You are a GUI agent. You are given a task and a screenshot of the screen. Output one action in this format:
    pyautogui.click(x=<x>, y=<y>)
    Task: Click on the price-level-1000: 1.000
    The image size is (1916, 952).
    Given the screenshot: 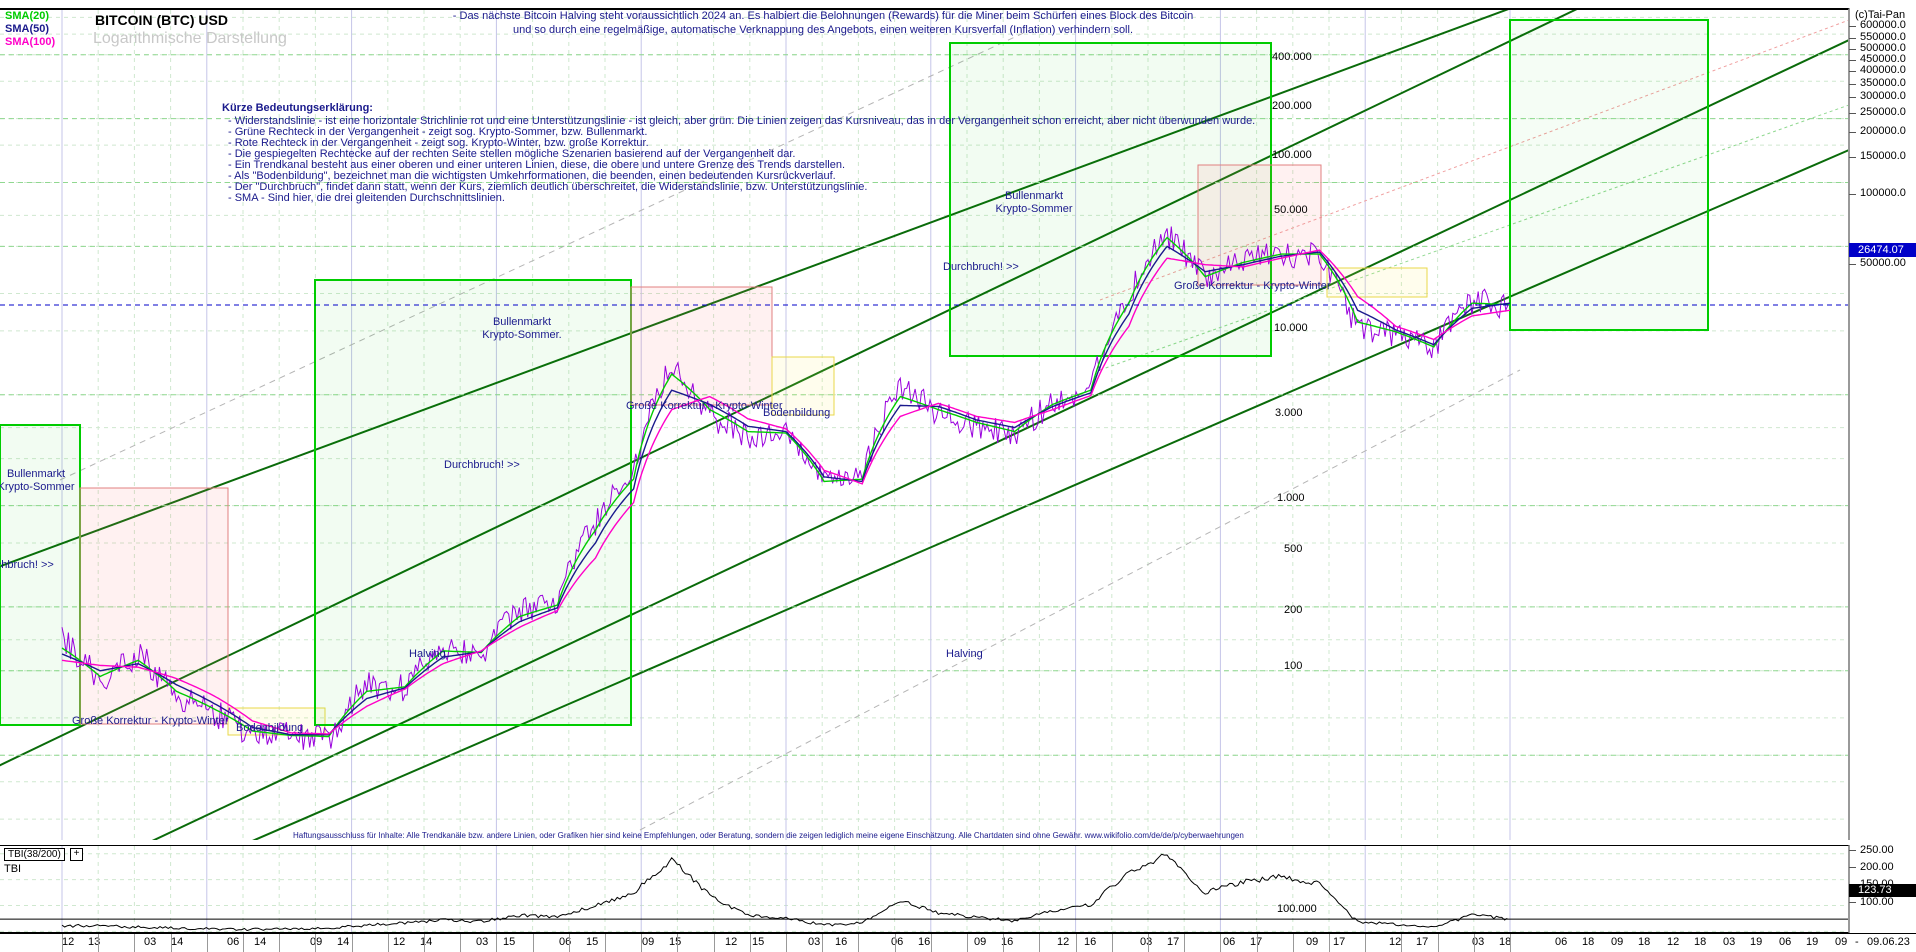 What is the action you would take?
    pyautogui.click(x=1291, y=498)
    